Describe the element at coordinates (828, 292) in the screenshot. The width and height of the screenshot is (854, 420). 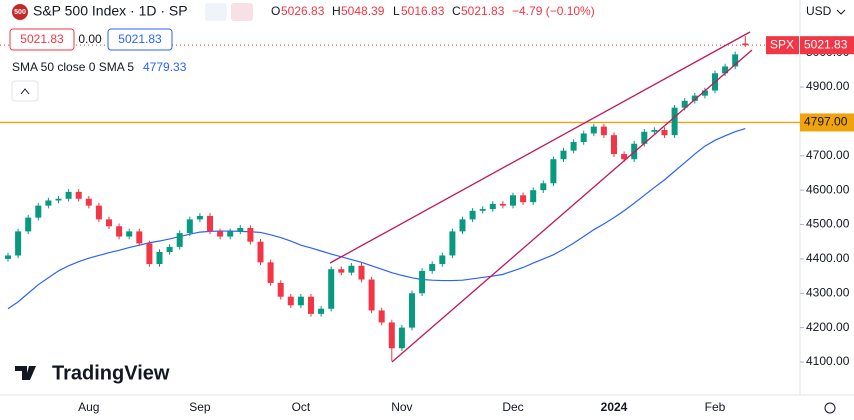
I see `y-tick-label: 4300.00` at that location.